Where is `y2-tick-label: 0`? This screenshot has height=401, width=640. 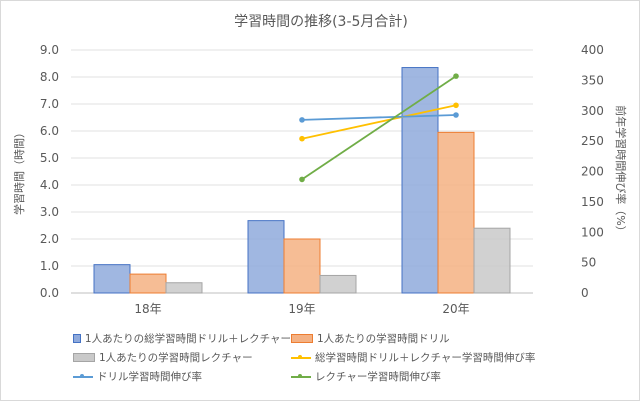 y2-tick-label: 0 is located at coordinates (585, 293).